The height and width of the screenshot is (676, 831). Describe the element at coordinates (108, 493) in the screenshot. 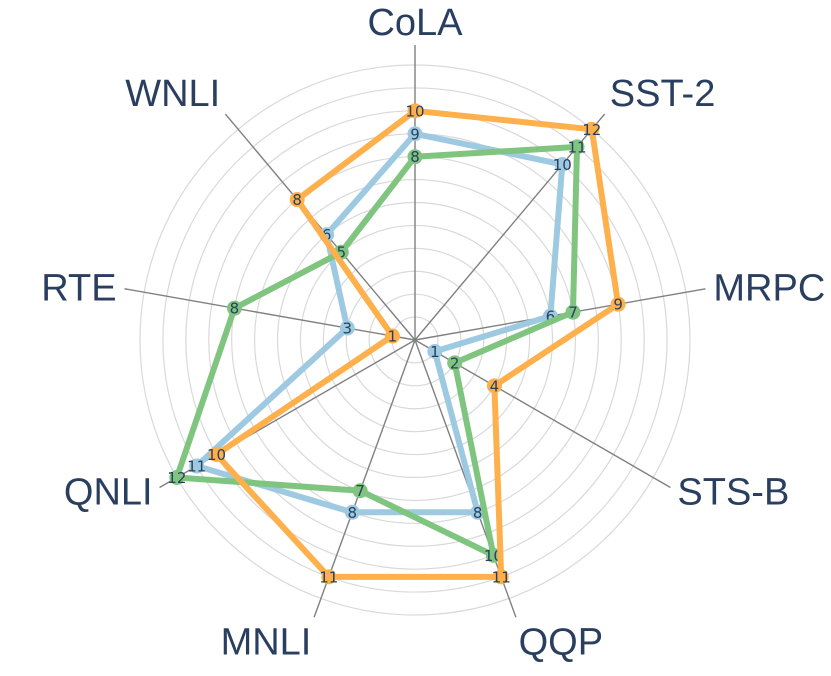

I see `axis-label: QNLI` at that location.